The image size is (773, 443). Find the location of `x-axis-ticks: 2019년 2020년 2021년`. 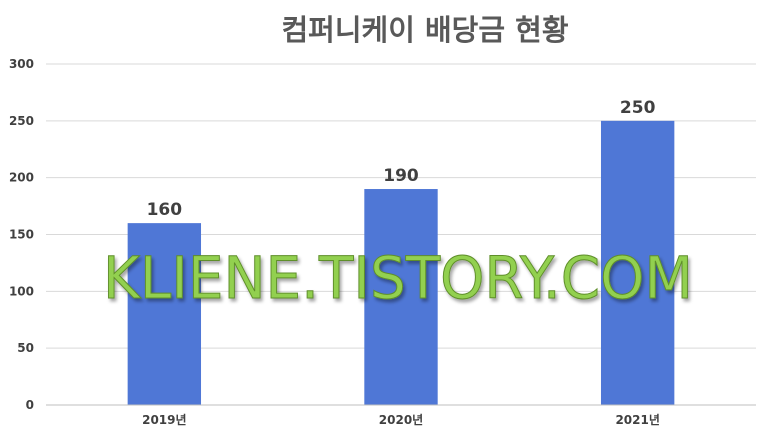

x-axis-ticks: 2019년 2020년 2021년 is located at coordinates (401, 415).